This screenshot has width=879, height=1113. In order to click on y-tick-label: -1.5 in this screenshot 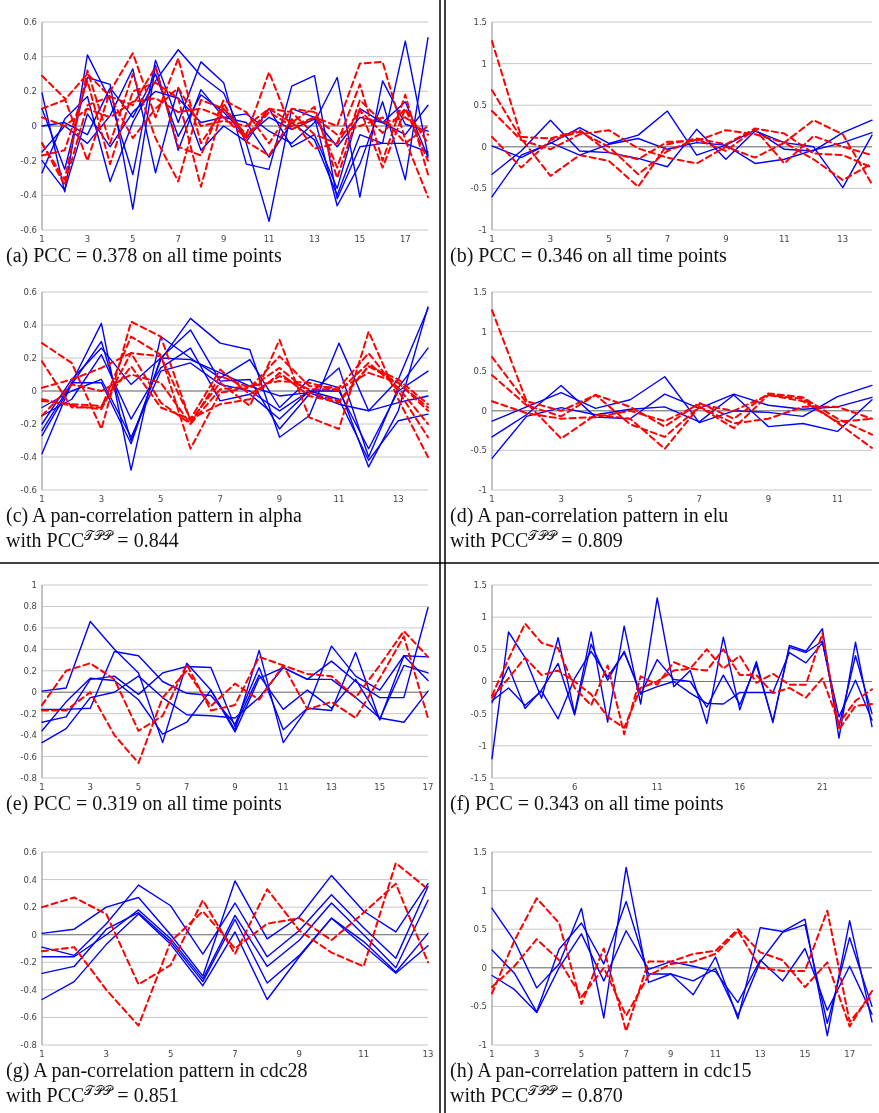, I will do `click(478, 777)`.